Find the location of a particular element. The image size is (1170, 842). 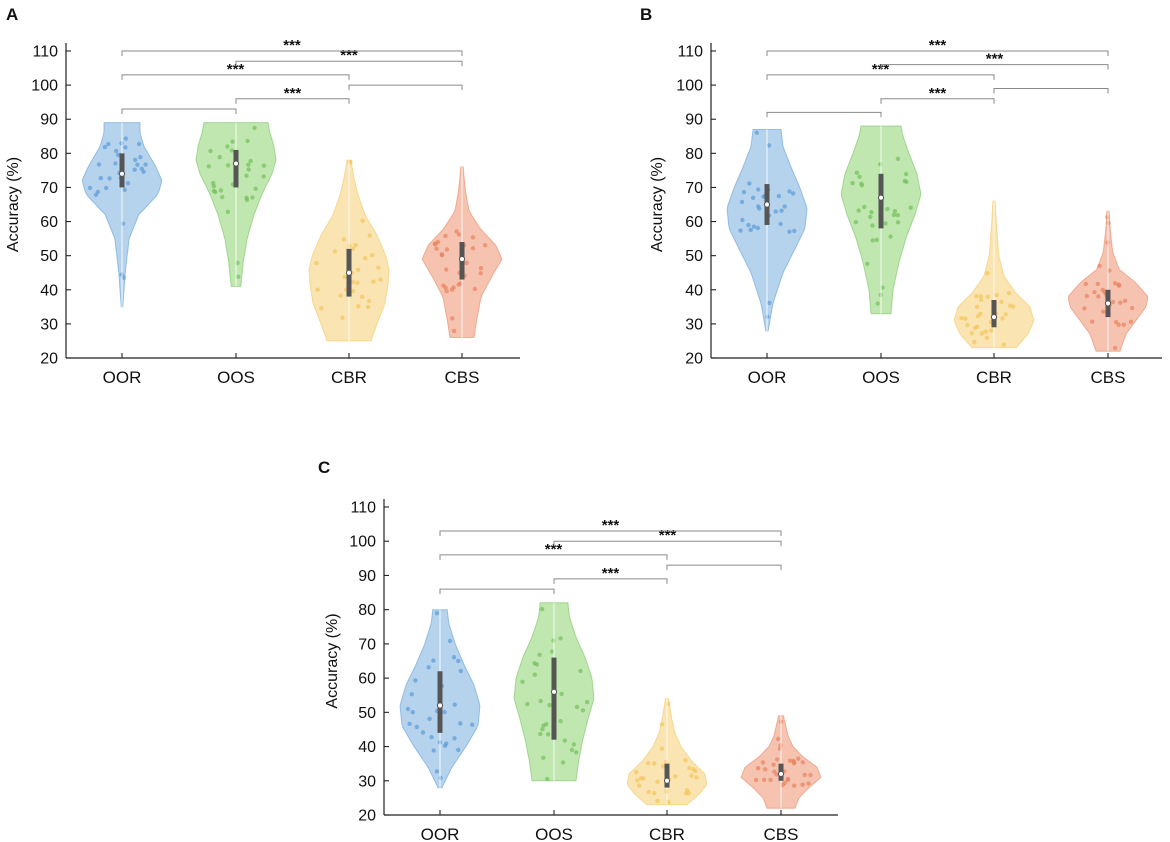

y-tick-label: 20 is located at coordinates (694, 359).